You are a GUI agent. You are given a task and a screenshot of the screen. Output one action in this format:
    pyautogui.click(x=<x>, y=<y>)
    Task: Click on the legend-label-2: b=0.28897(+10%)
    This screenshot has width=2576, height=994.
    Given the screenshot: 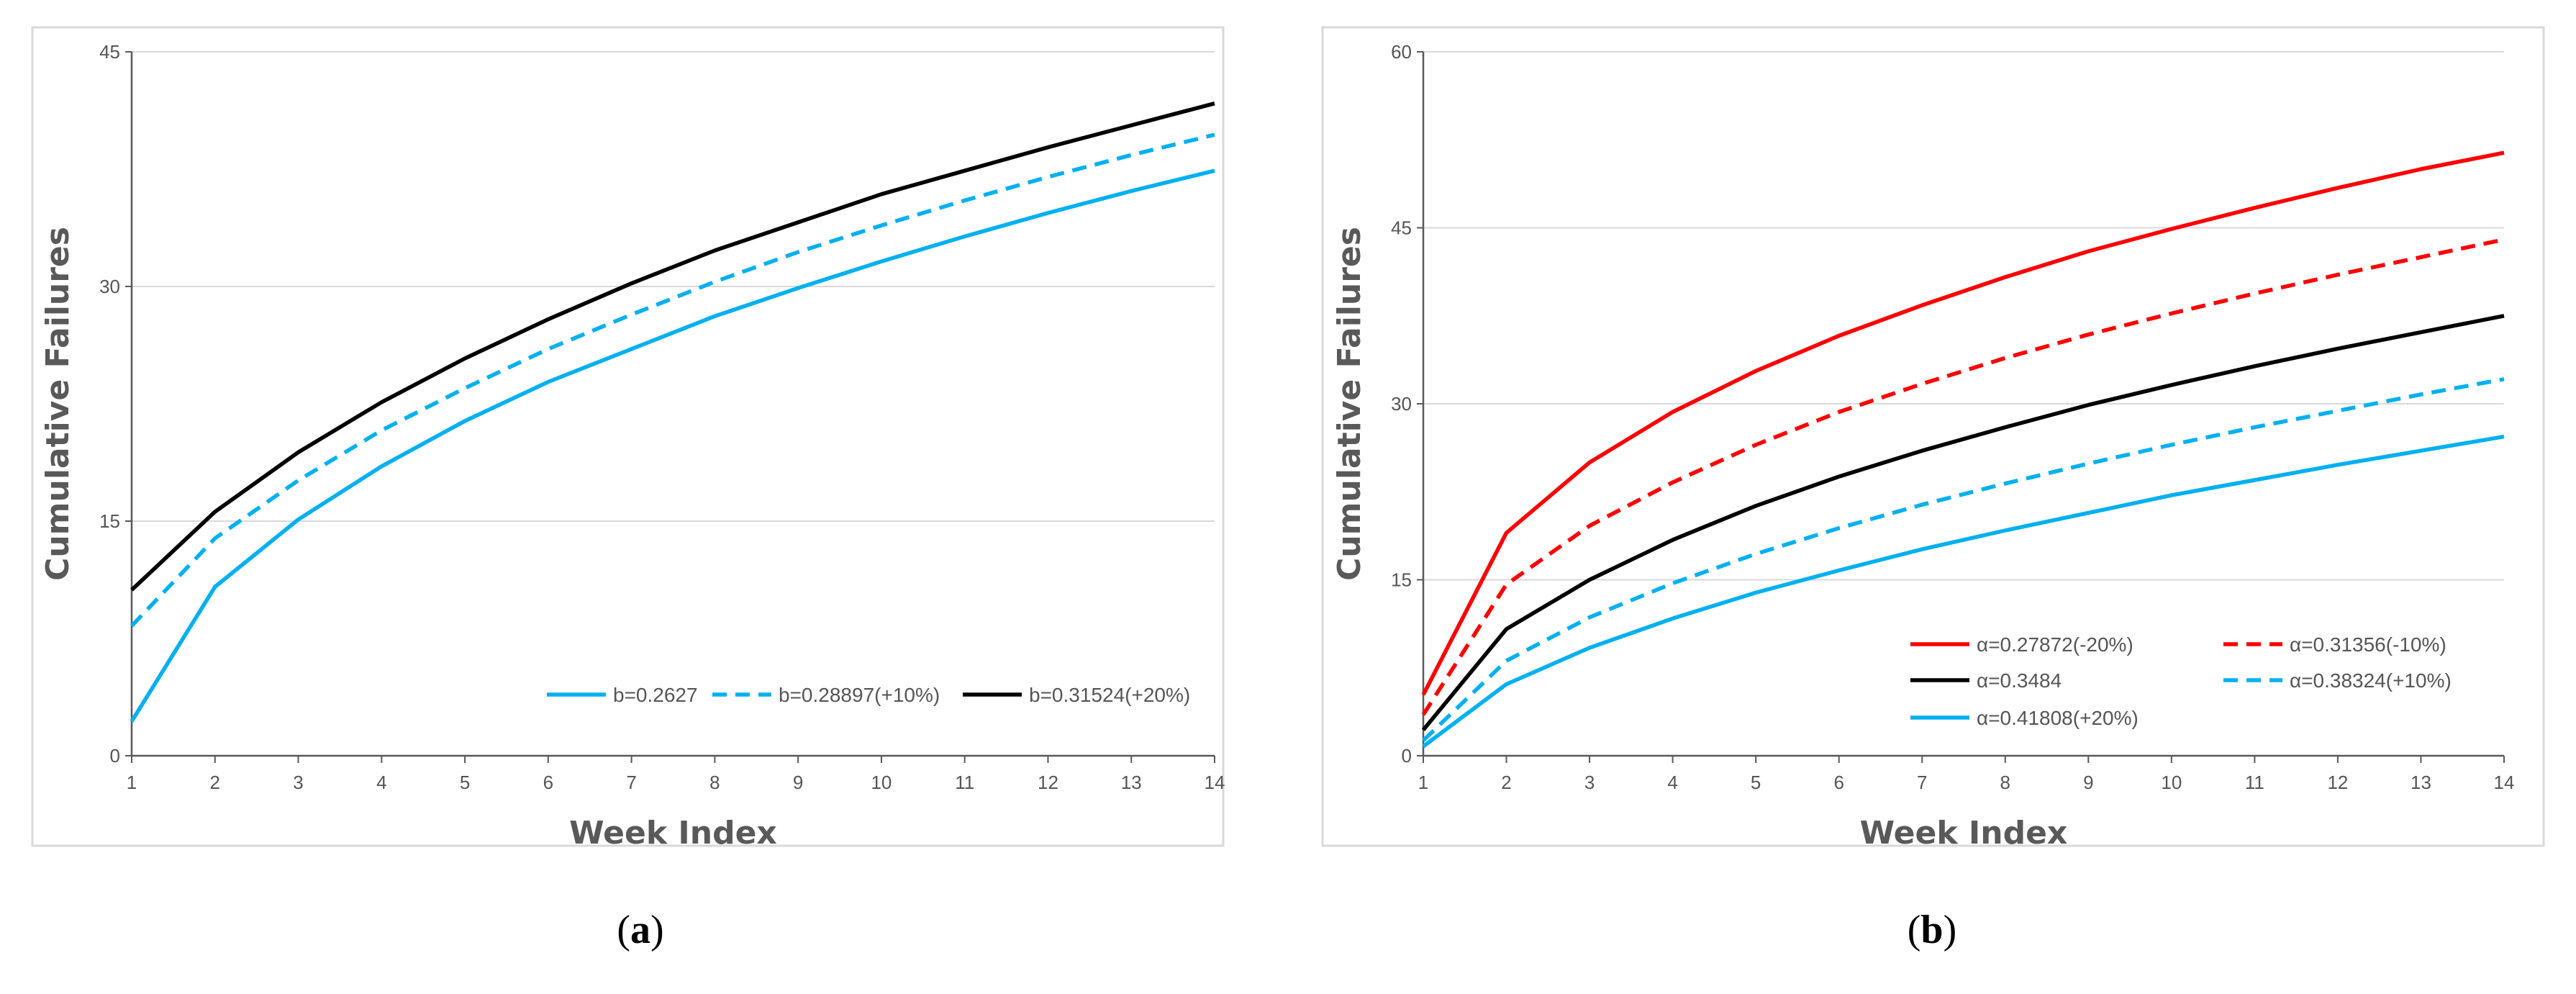 What is the action you would take?
    pyautogui.click(x=860, y=695)
    